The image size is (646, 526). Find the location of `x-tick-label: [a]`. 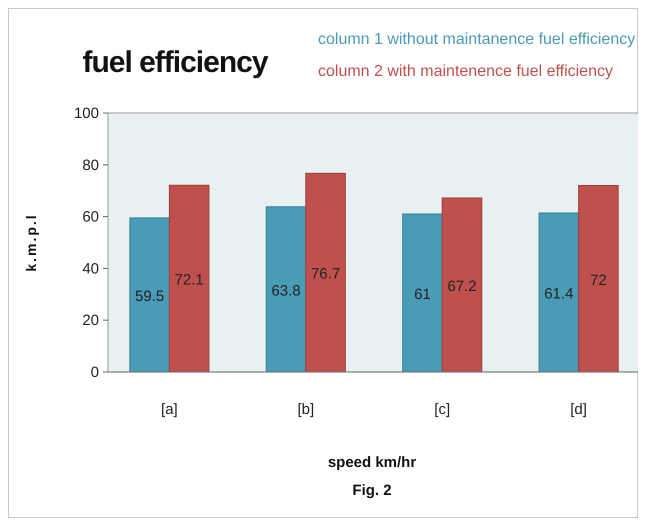

x-tick-label: [a] is located at coordinates (169, 409).